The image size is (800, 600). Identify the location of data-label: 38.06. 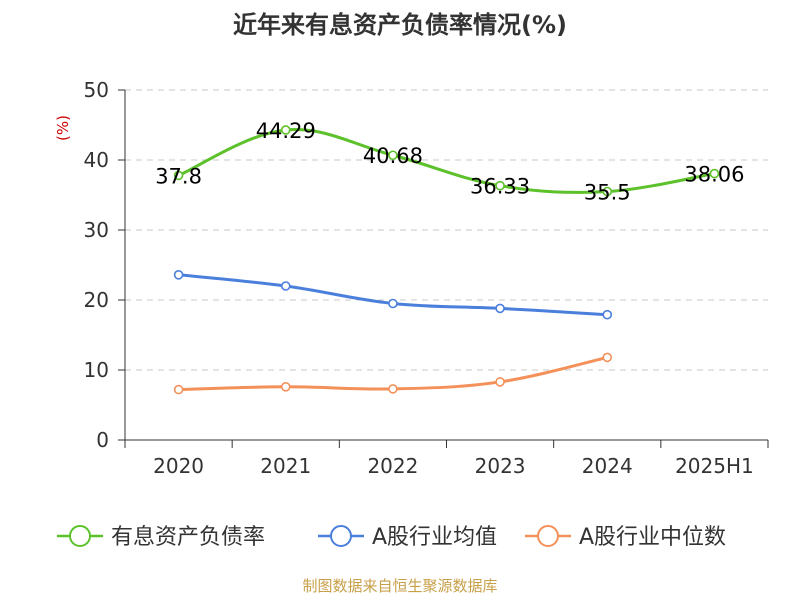
(714, 175).